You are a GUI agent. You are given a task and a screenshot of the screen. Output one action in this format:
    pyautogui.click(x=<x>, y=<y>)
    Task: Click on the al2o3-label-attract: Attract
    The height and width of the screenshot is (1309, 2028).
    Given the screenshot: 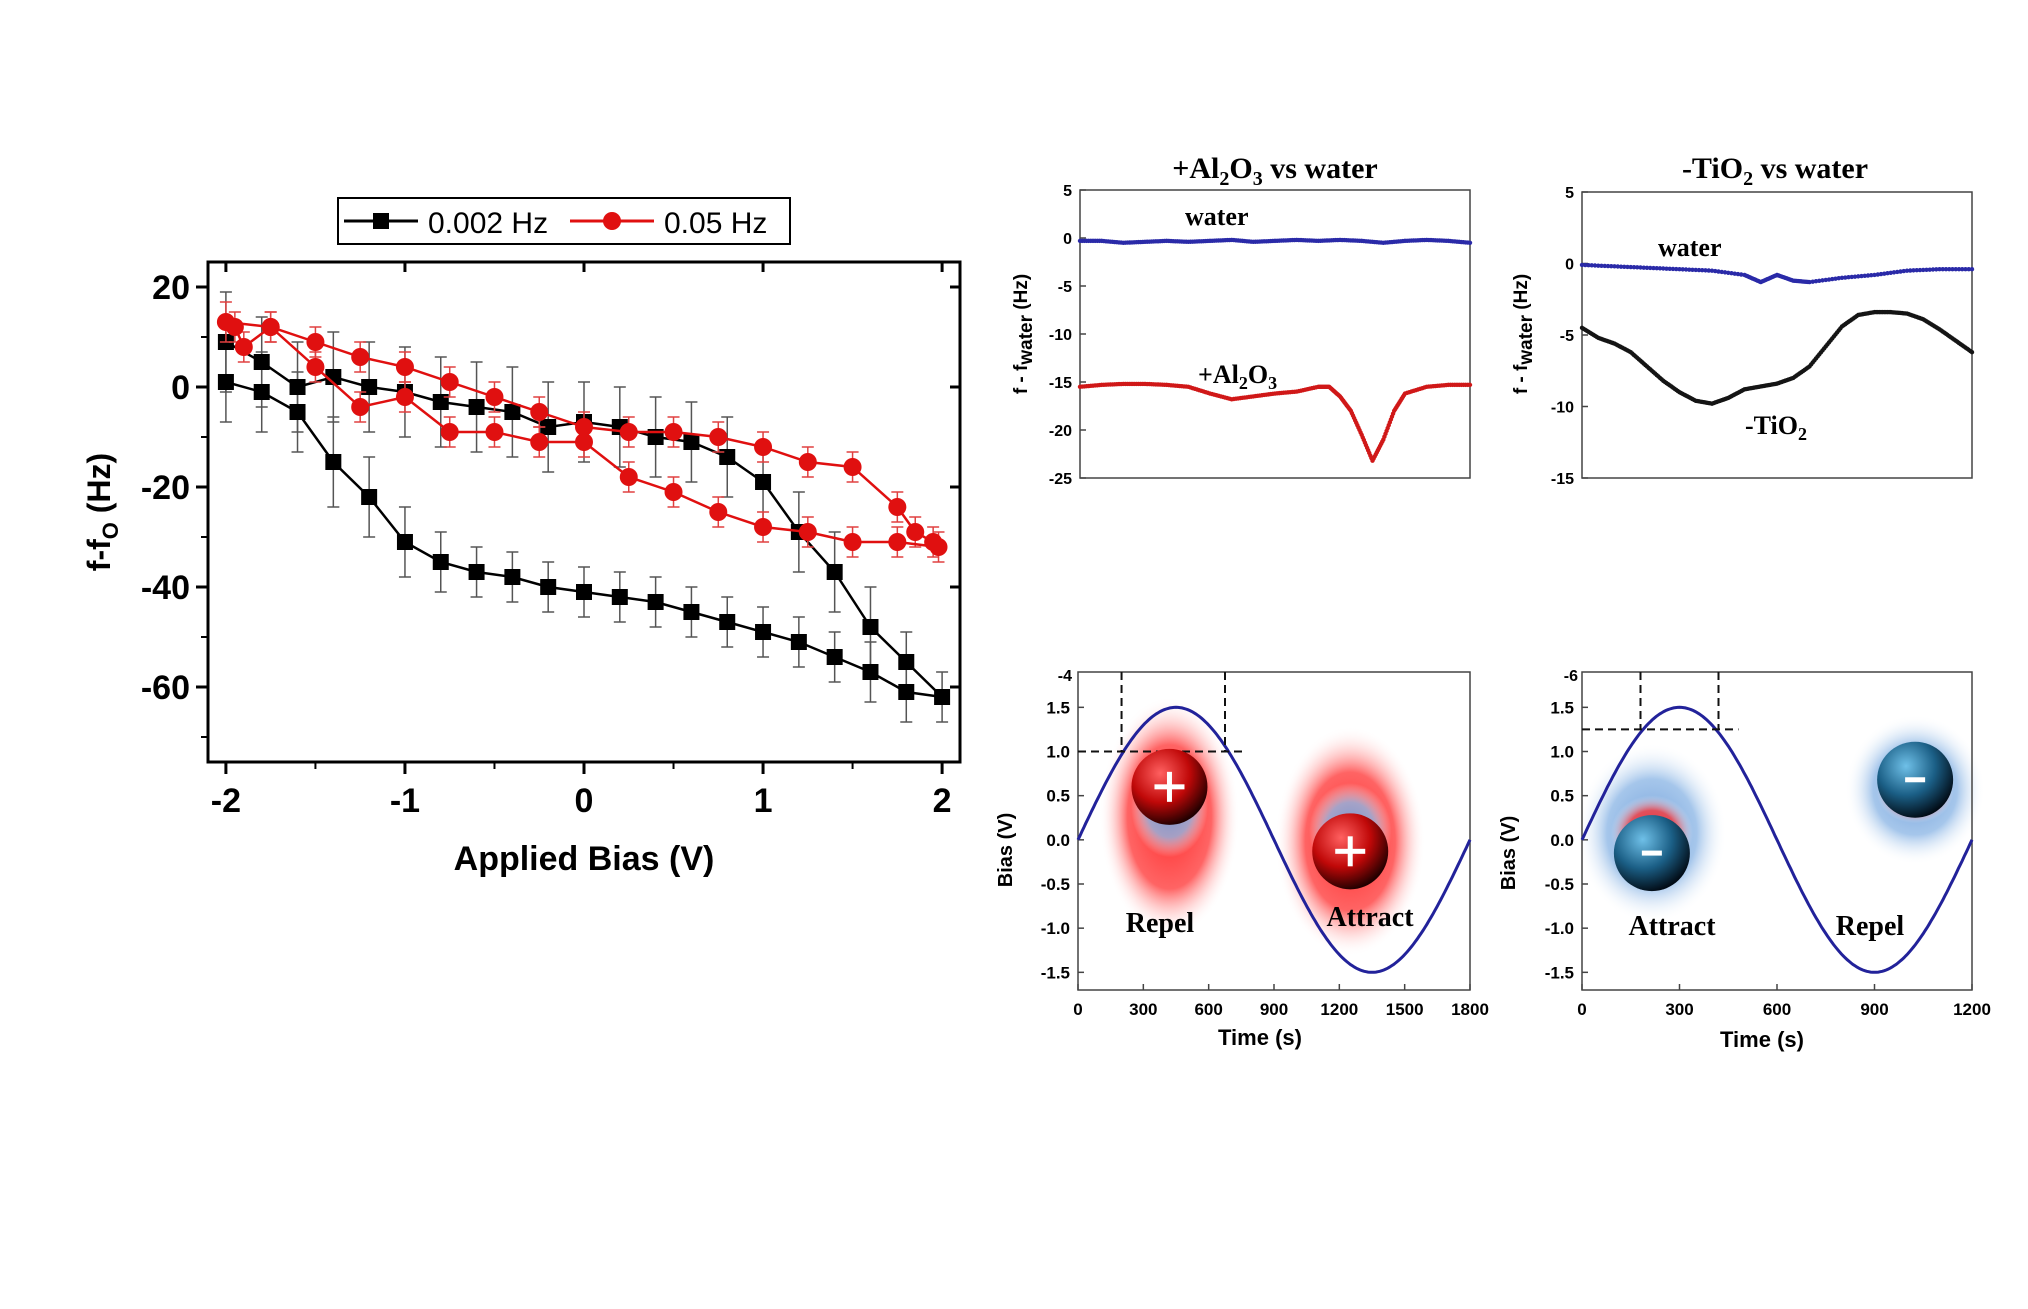 What is the action you would take?
    pyautogui.click(x=1370, y=917)
    